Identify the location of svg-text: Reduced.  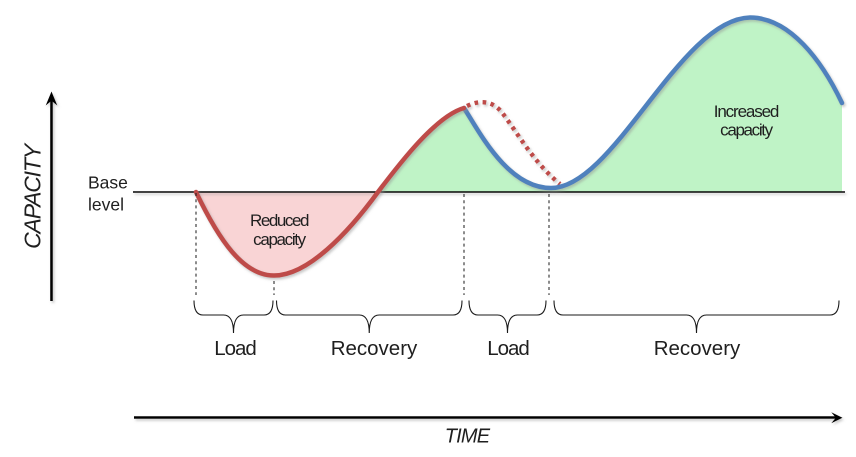
(279, 220).